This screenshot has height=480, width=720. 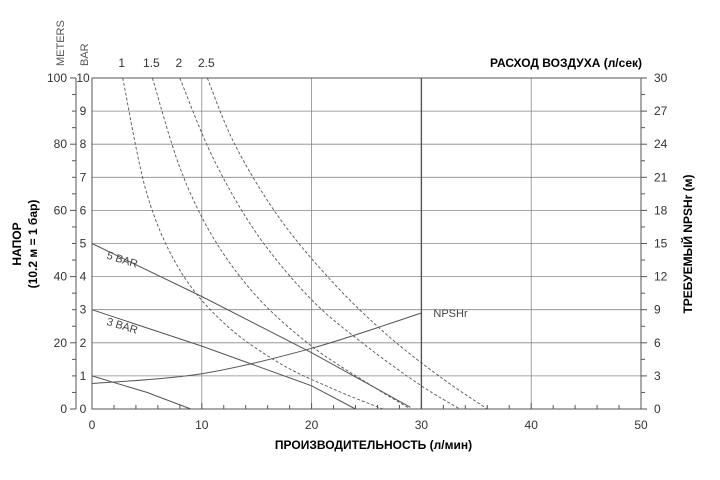 What do you see at coordinates (83, 409) in the screenshot?
I see `bar-tick-label: 0` at bounding box center [83, 409].